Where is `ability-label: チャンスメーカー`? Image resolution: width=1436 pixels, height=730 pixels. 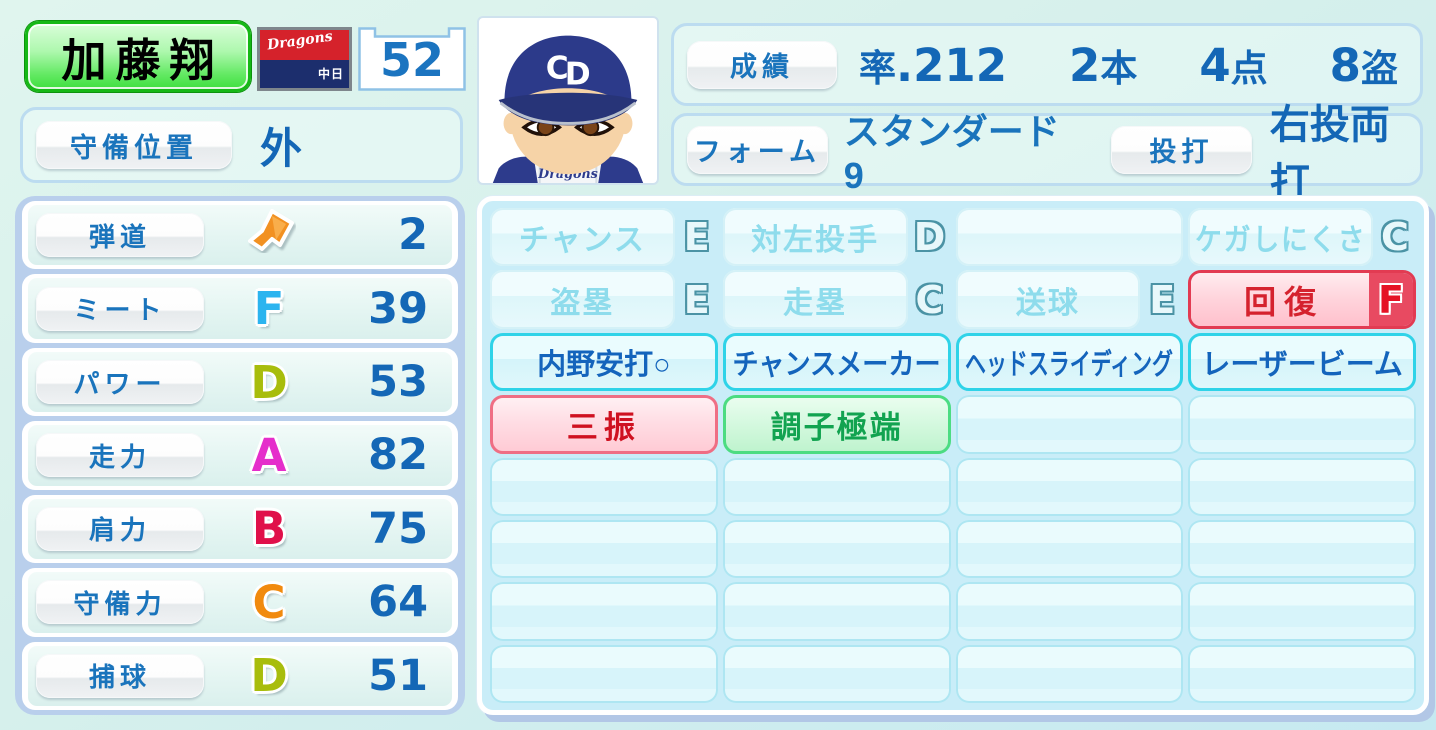
ability-label: チャンスメーカー is located at coordinates (836, 364).